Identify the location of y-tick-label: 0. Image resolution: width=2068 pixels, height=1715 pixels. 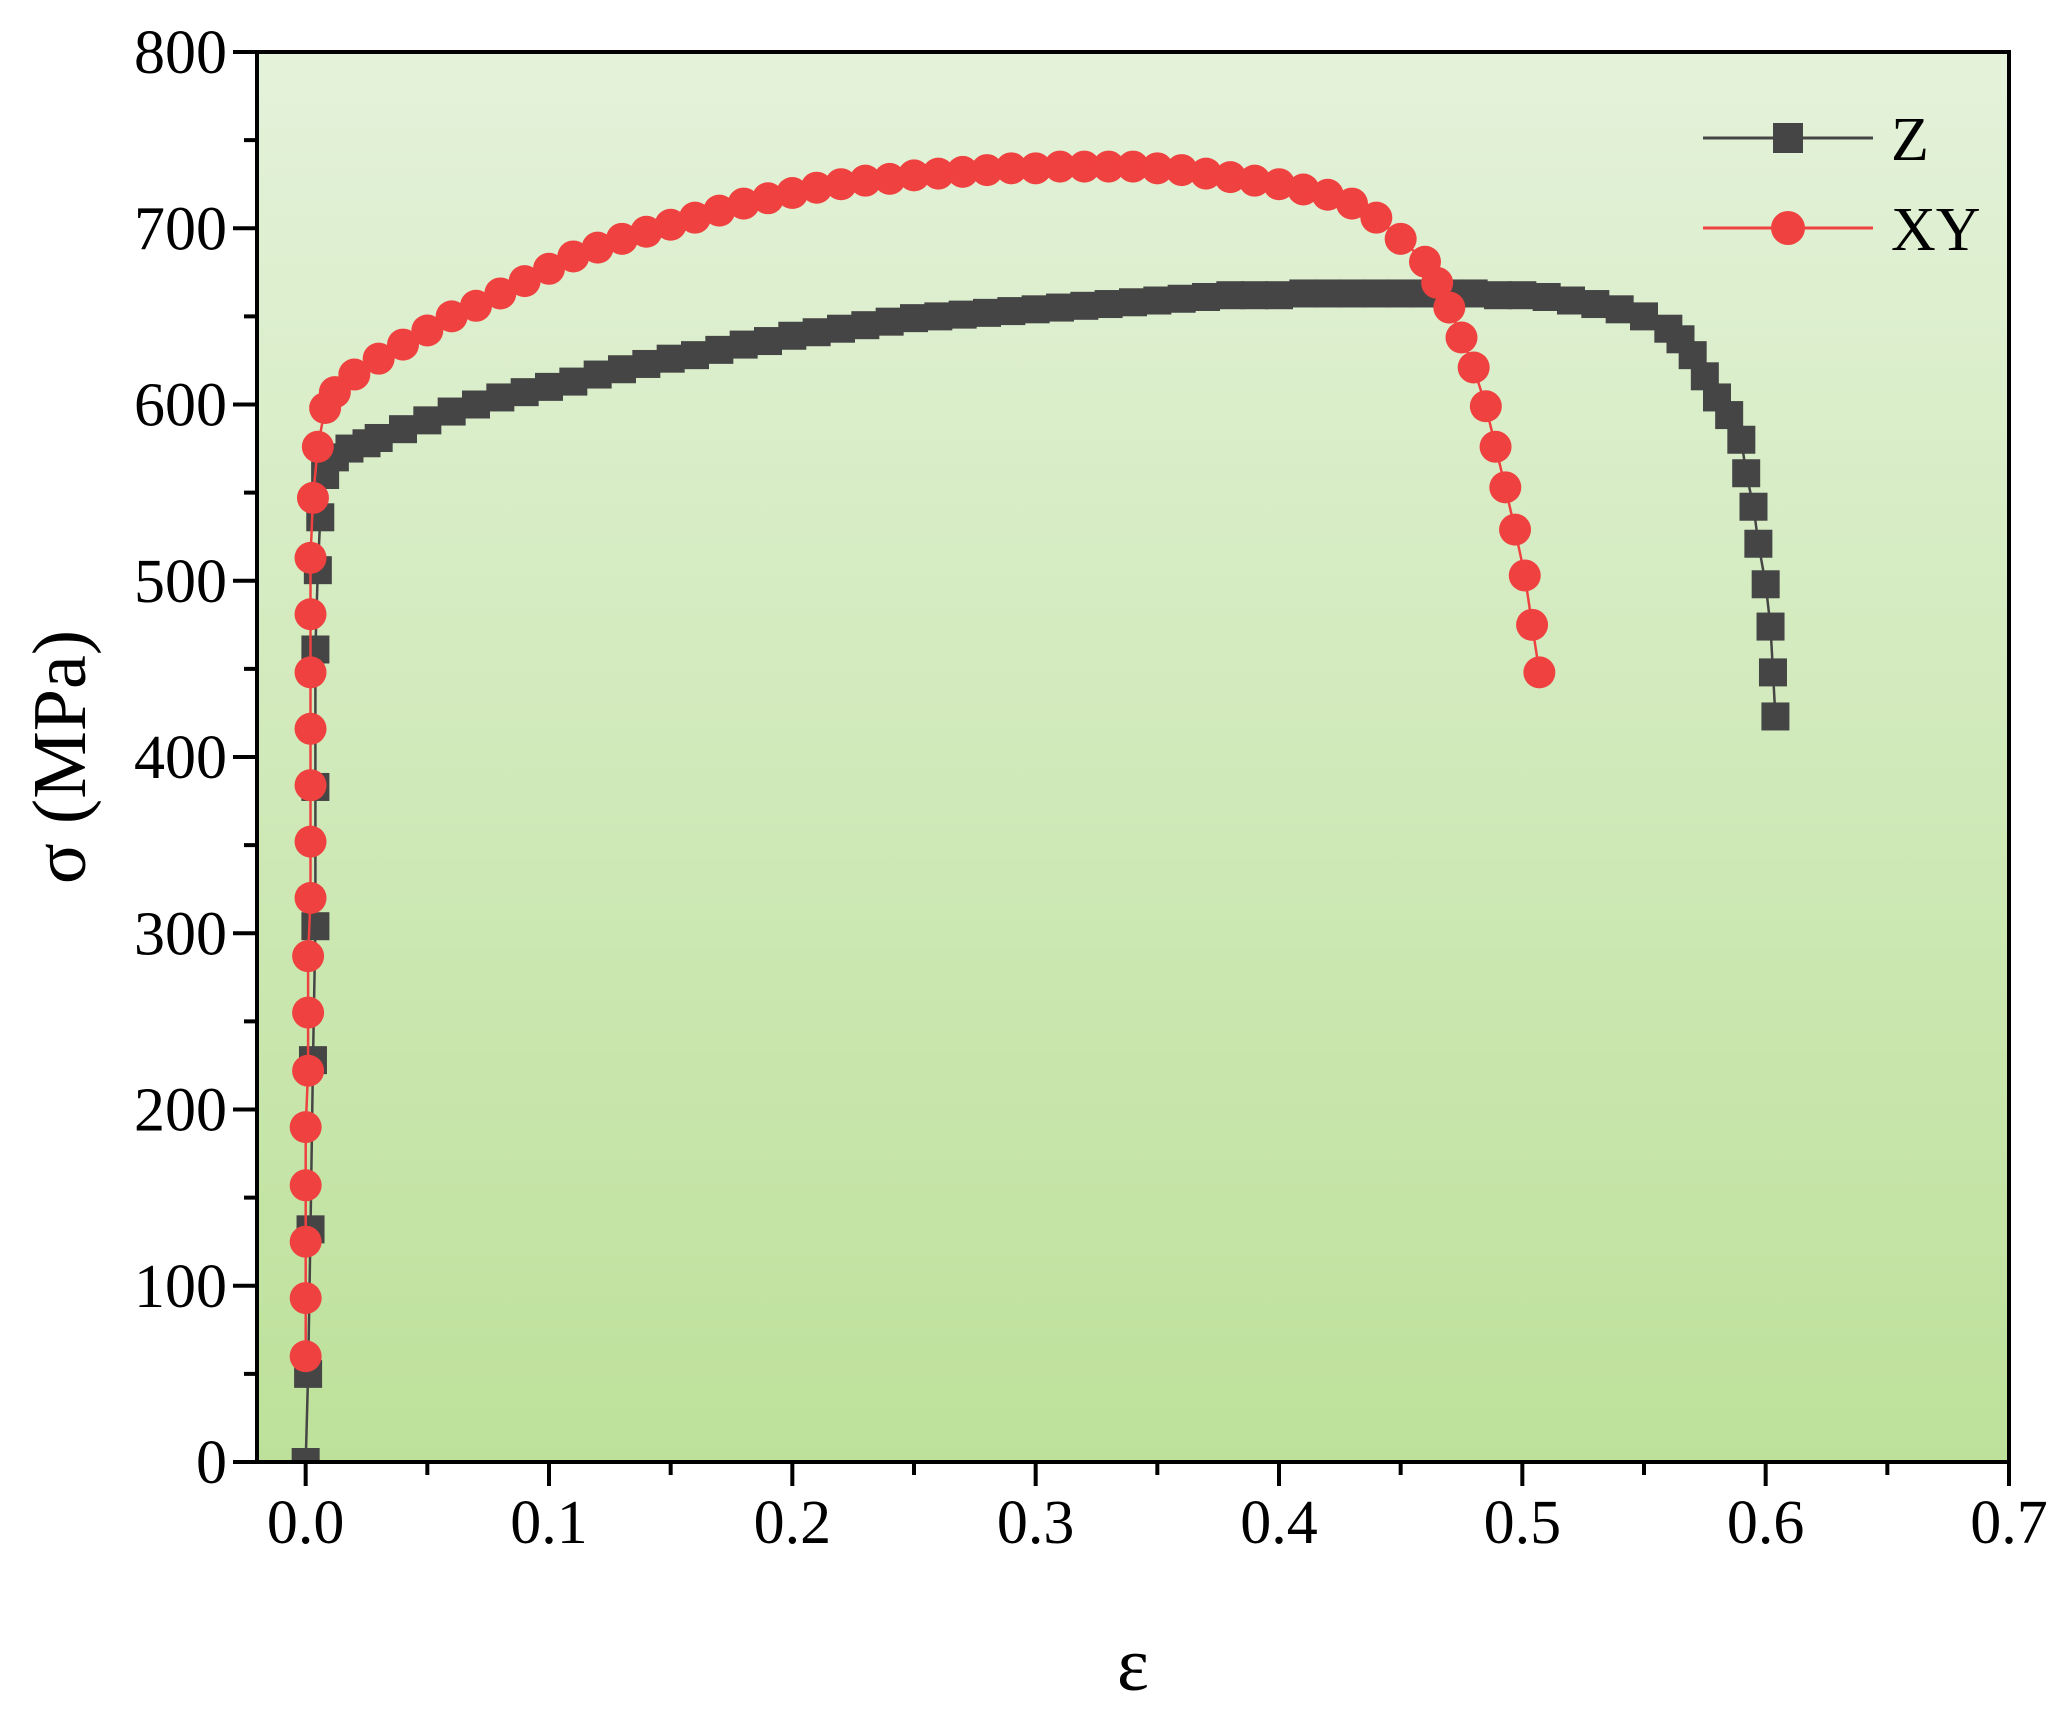
(211, 1463).